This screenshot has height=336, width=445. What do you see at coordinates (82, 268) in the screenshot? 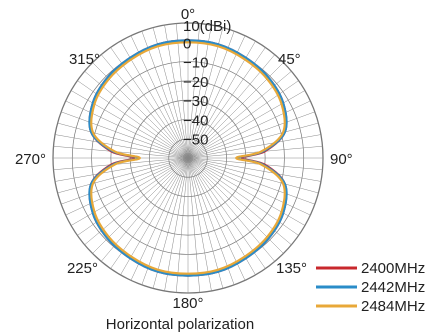
I see `angle-label-225: 225°` at bounding box center [82, 268].